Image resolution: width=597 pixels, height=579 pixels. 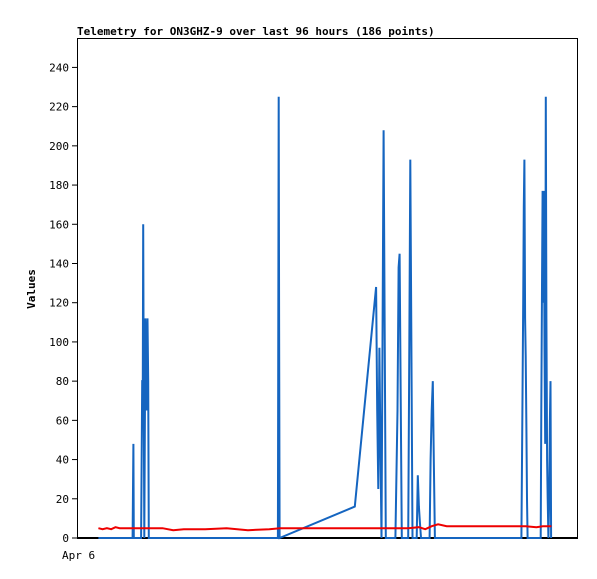 I want to click on y-tick-label: 240, so click(x=59, y=67).